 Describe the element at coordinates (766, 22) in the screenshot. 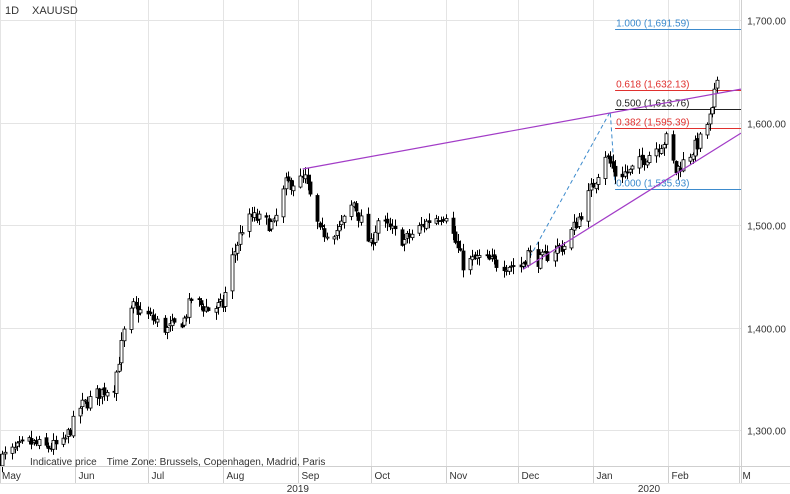

I see `y-tick-label: 1,700.00` at that location.